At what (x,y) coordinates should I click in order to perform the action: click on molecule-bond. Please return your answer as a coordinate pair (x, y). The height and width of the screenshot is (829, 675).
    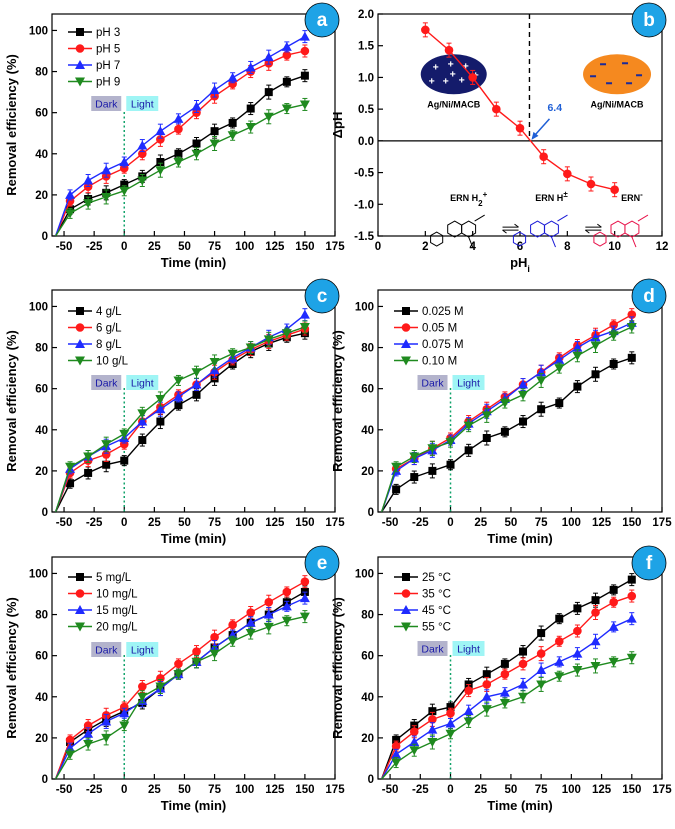
    Looking at the image, I should click on (479, 218).